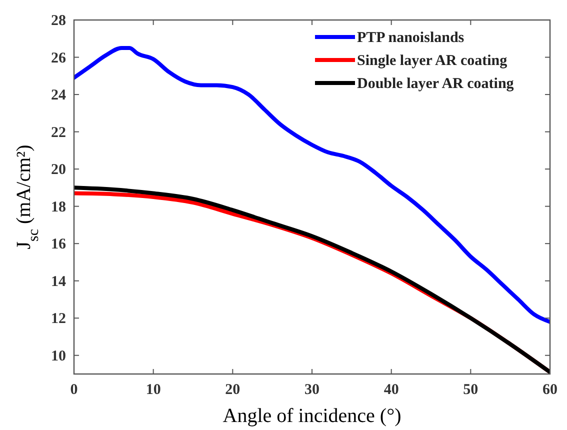 Image resolution: width=567 pixels, height=430 pixels. I want to click on y-tick-label: 26, so click(58, 58).